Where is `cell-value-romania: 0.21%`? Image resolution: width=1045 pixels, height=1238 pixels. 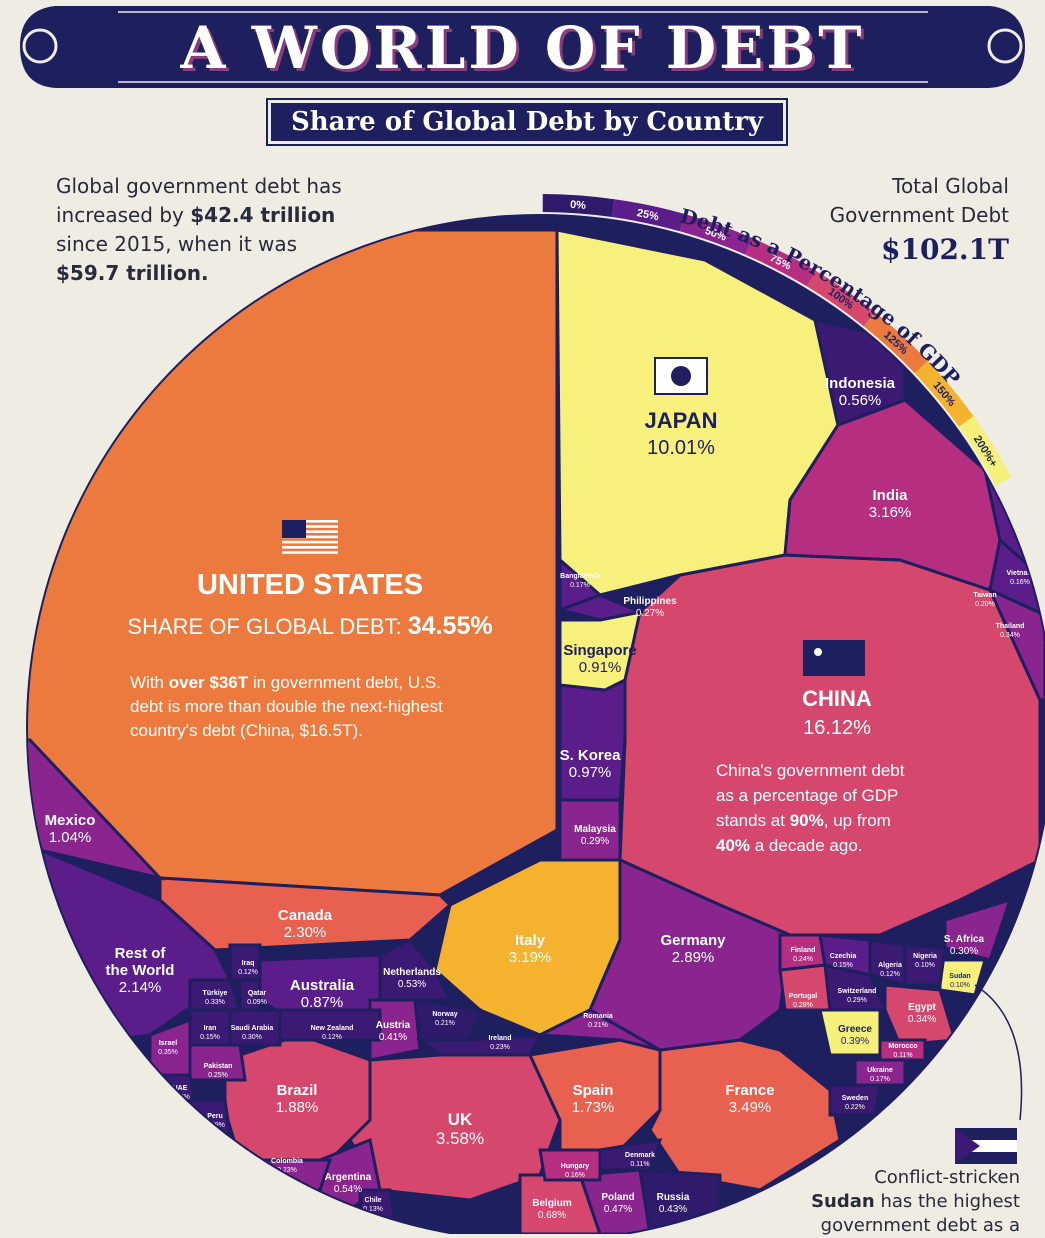
cell-value-romania: 0.21% is located at coordinates (598, 1025).